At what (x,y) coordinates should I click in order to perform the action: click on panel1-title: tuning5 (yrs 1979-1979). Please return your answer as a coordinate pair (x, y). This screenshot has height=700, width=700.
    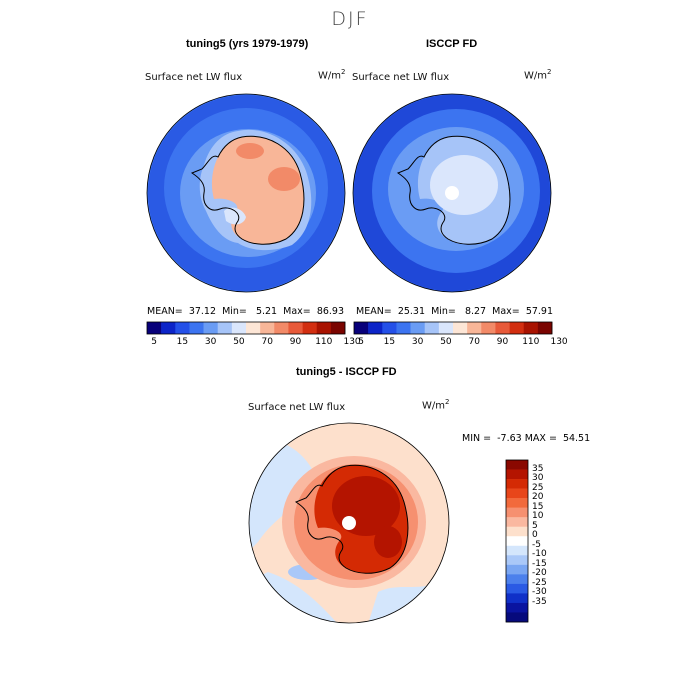
    Looking at the image, I should click on (247, 44).